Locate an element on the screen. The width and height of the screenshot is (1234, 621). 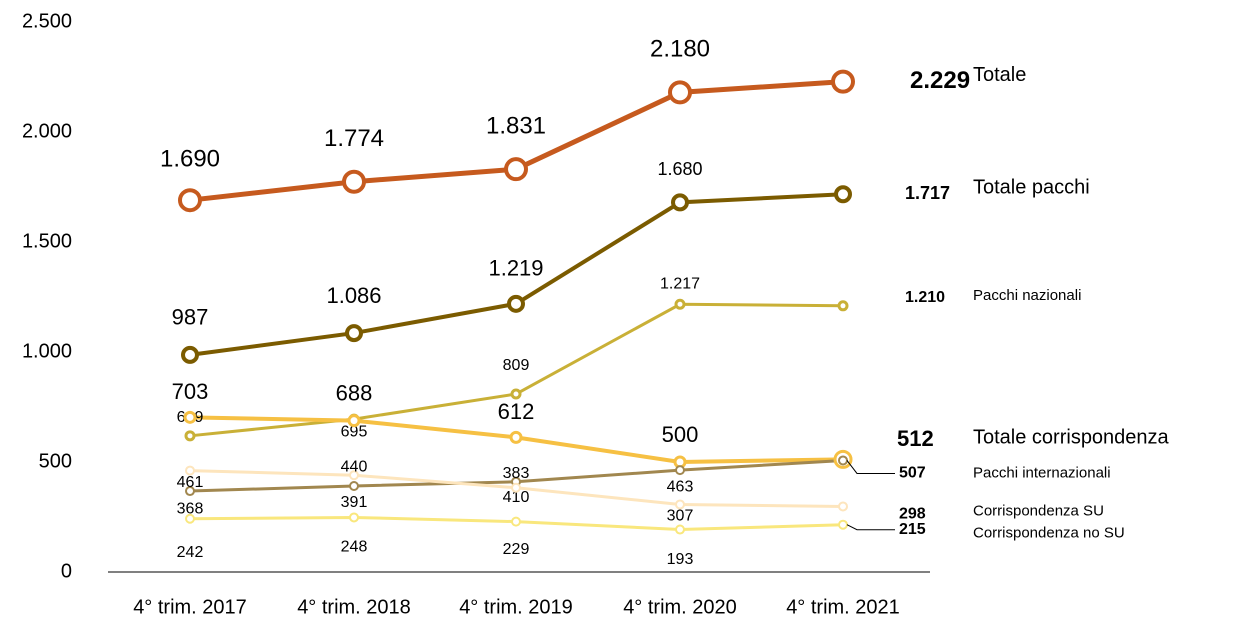
y-tick-label: 0 is located at coordinates (66, 571).